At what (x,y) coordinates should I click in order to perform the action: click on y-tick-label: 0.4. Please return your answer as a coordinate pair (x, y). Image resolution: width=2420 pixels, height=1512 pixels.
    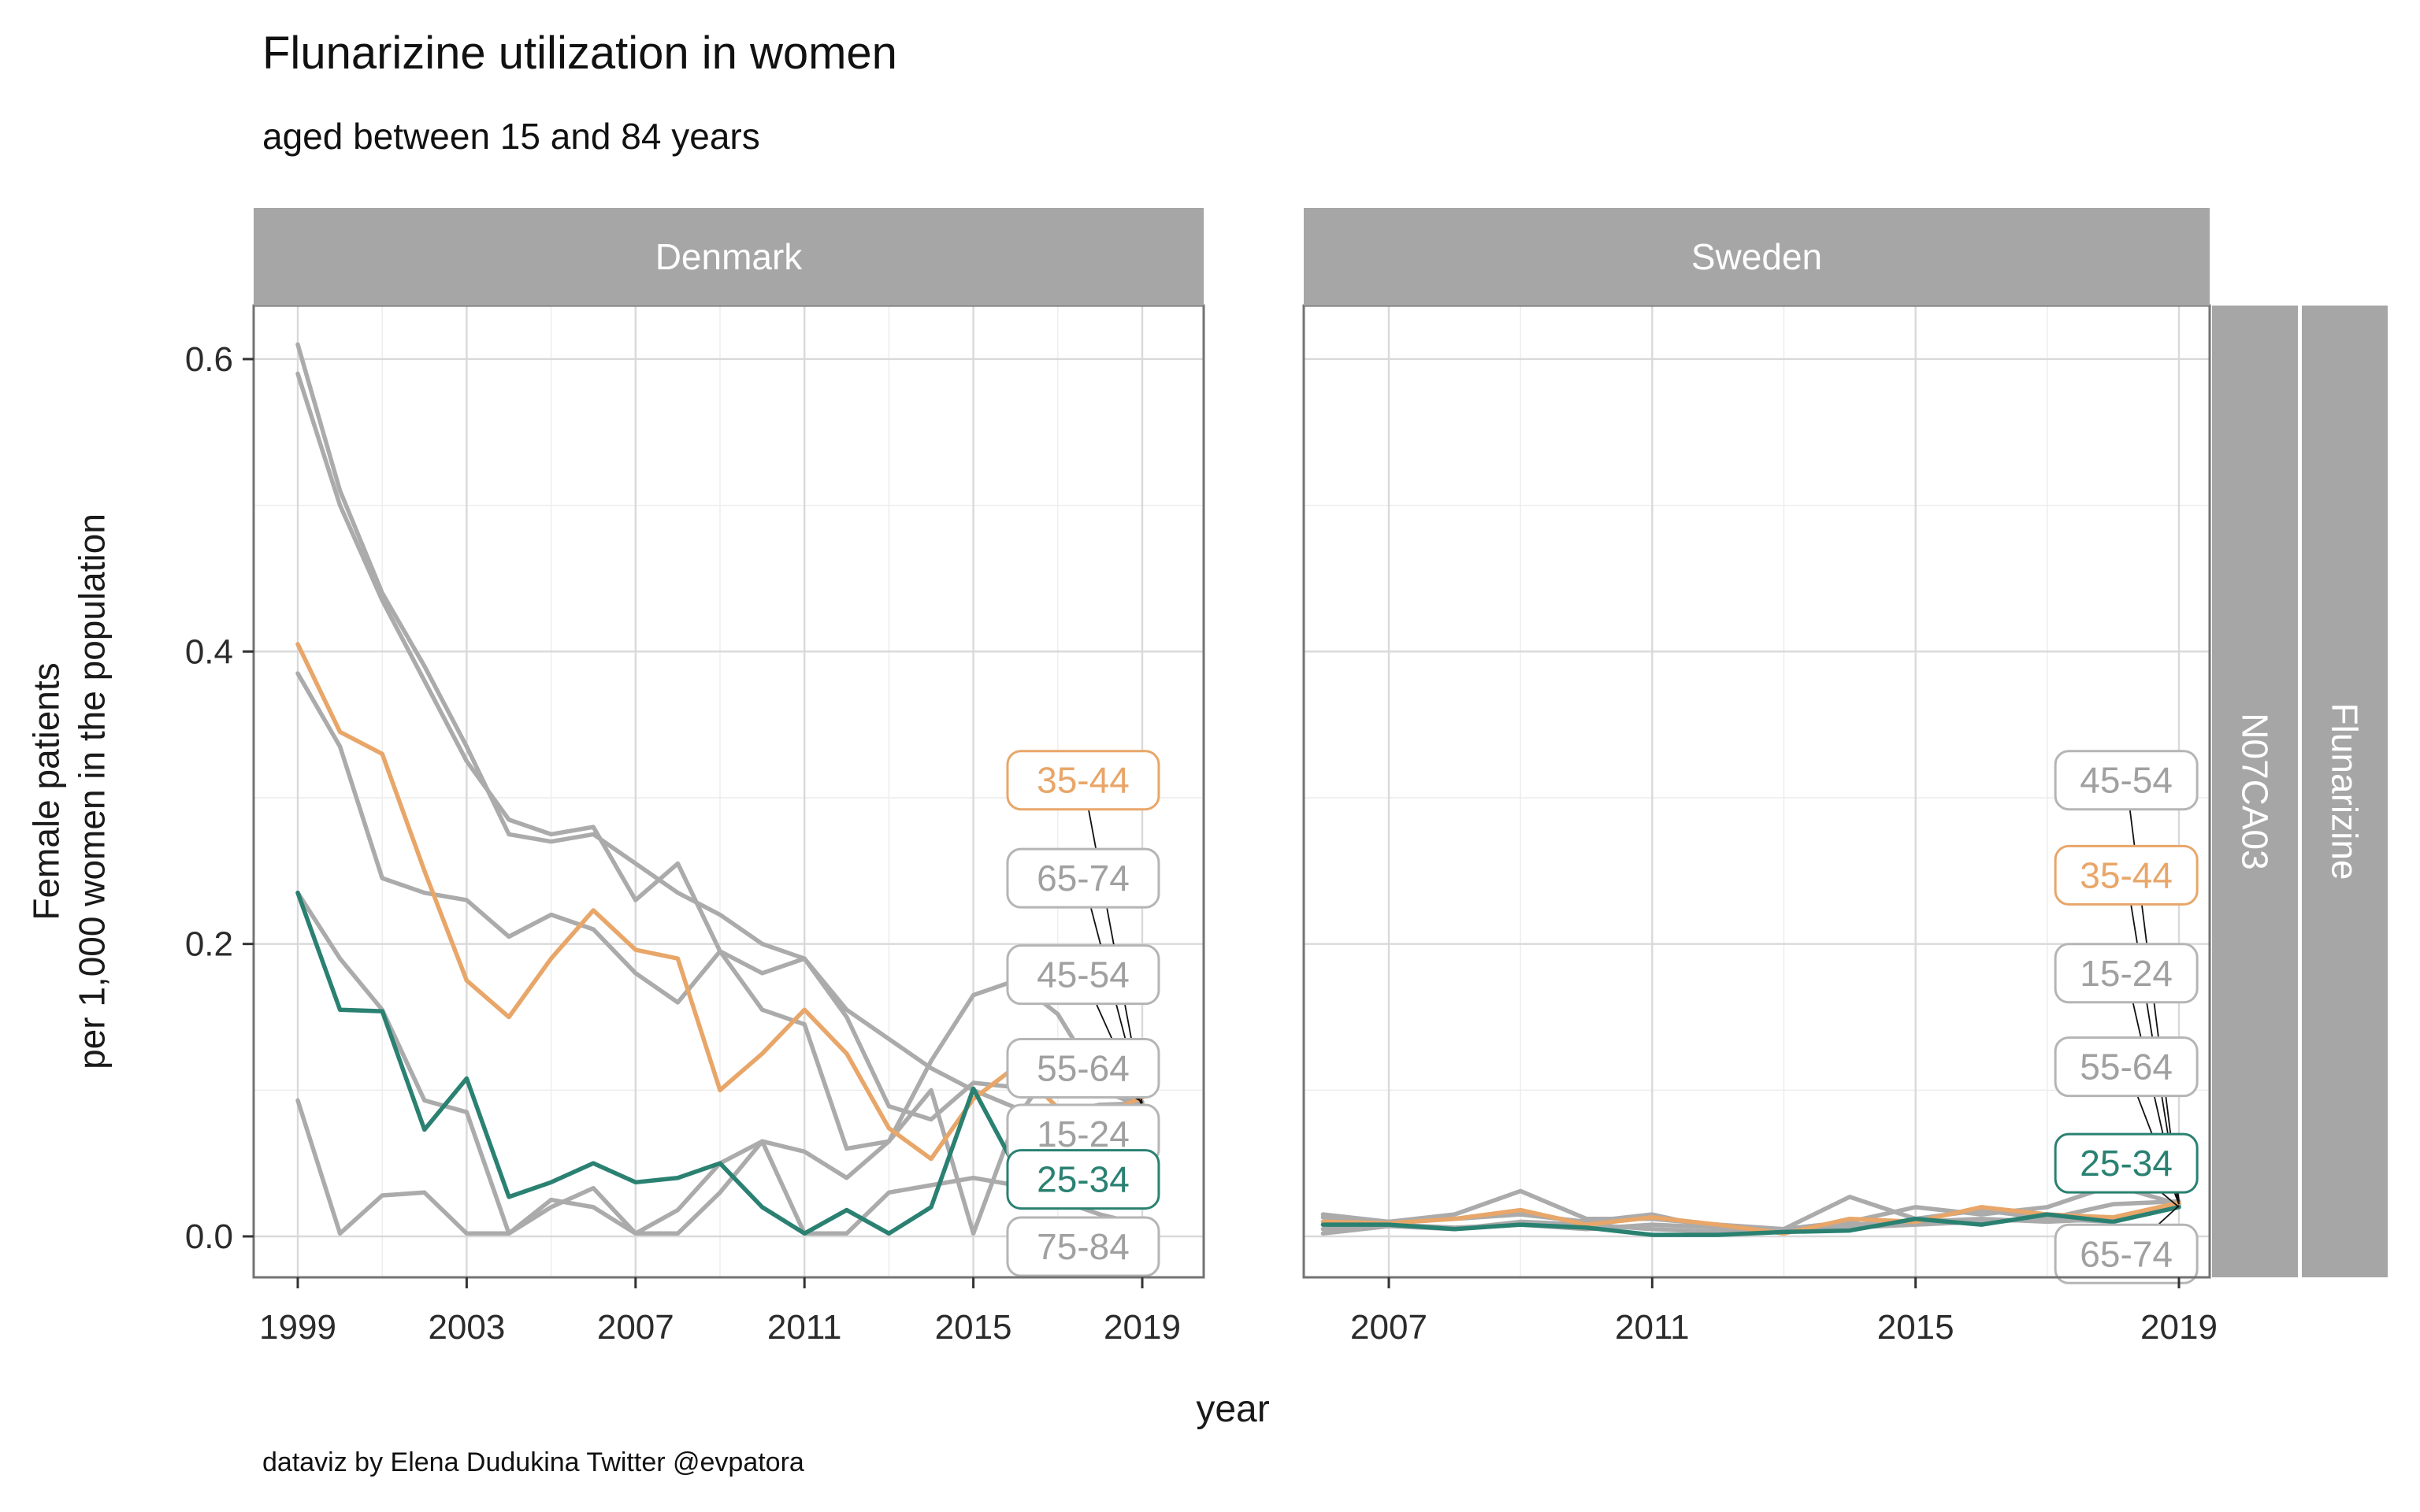
    Looking at the image, I should click on (209, 651).